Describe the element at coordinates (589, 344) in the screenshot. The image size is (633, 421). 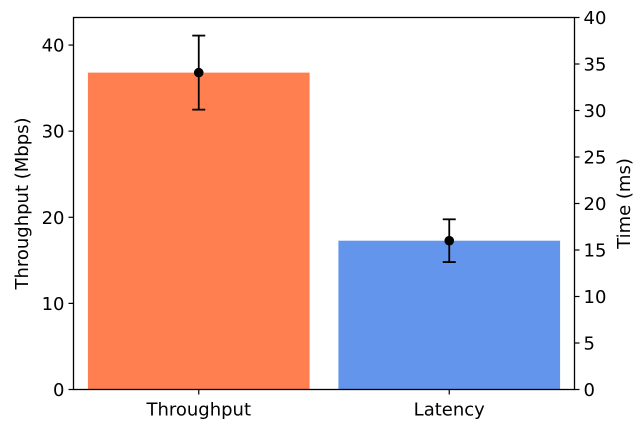
I see `right-tick-label: 5` at that location.